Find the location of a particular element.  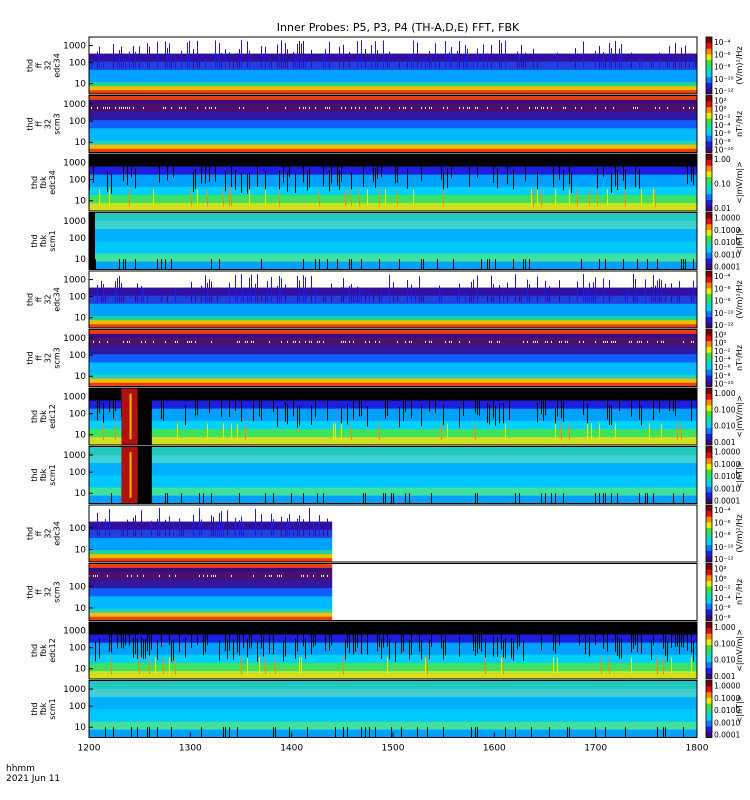

colorbar-tick-label: 10⁻² is located at coordinates (722, 117).